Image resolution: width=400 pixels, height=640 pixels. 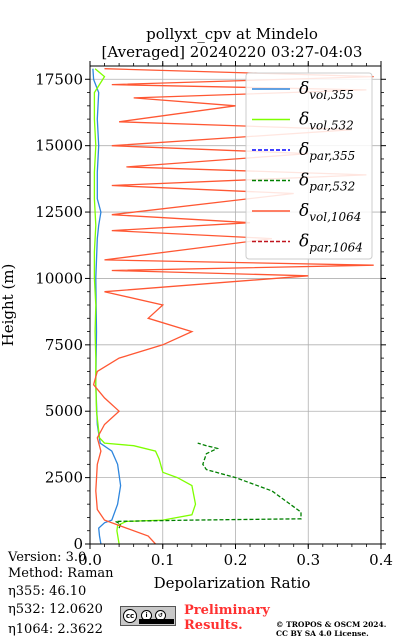 I want to click on x-tick-label: 0.1, so click(x=163, y=560).